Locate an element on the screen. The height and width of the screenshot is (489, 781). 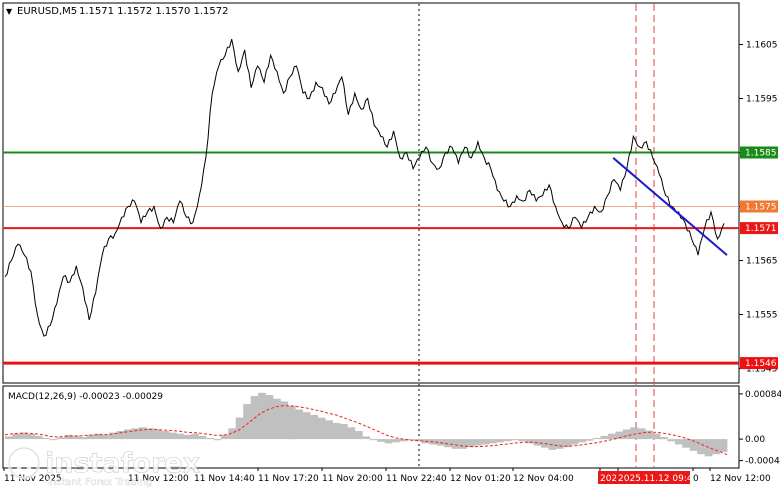
macd-tick-label: 0.00084 is located at coordinates (763, 395).